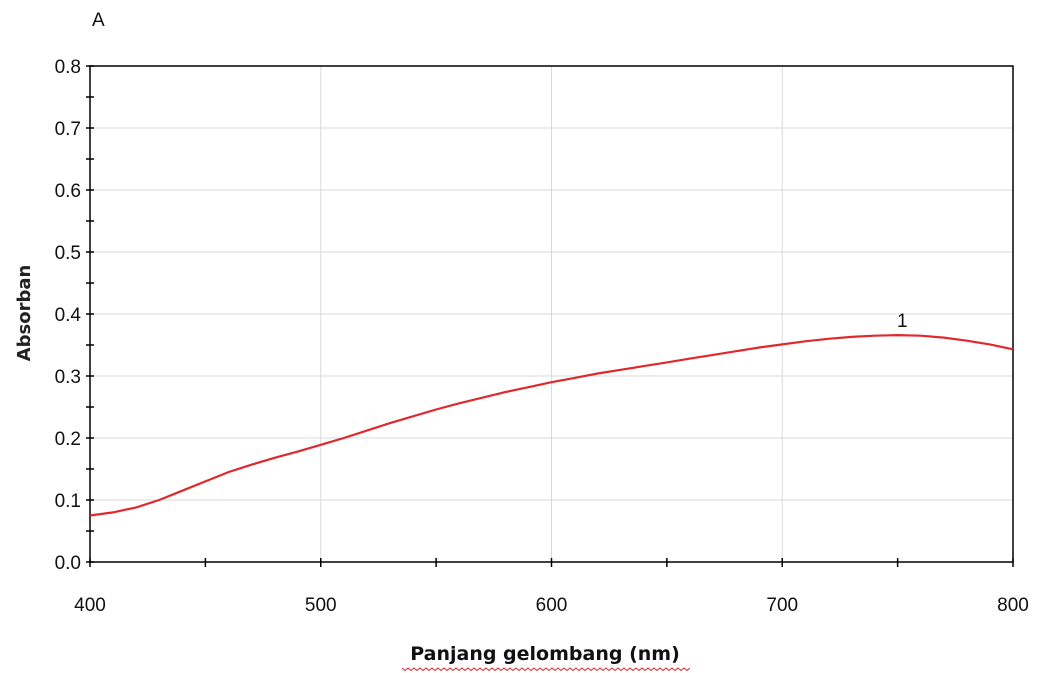 This screenshot has height=673, width=1038. I want to click on x-tick-label-600: 600, so click(552, 605).